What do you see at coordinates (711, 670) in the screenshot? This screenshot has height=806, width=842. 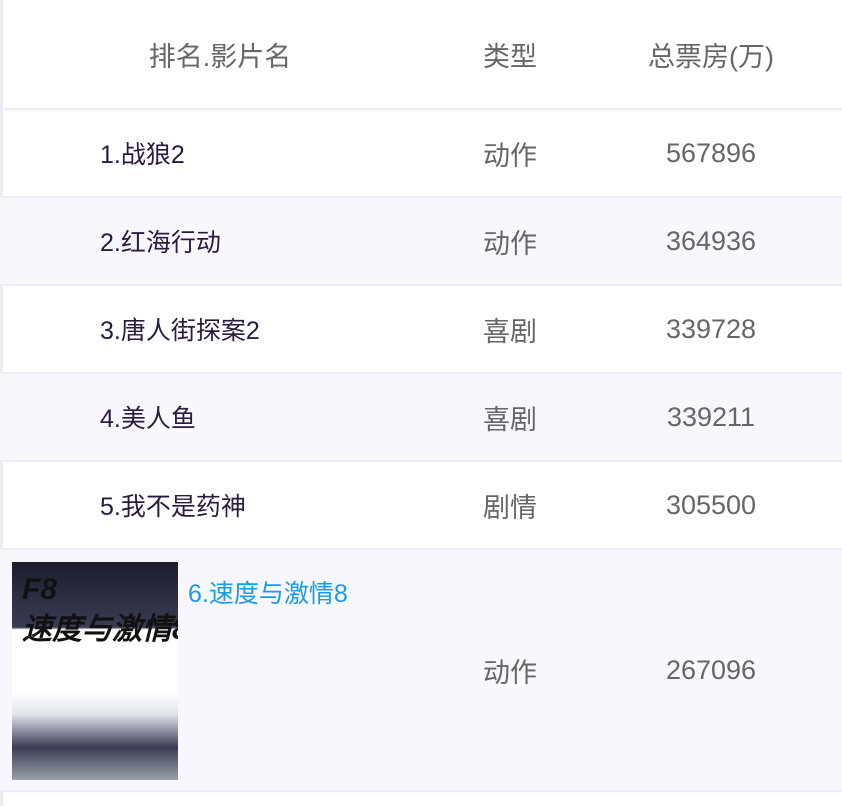 I see `movie-box-office: 267096` at bounding box center [711, 670].